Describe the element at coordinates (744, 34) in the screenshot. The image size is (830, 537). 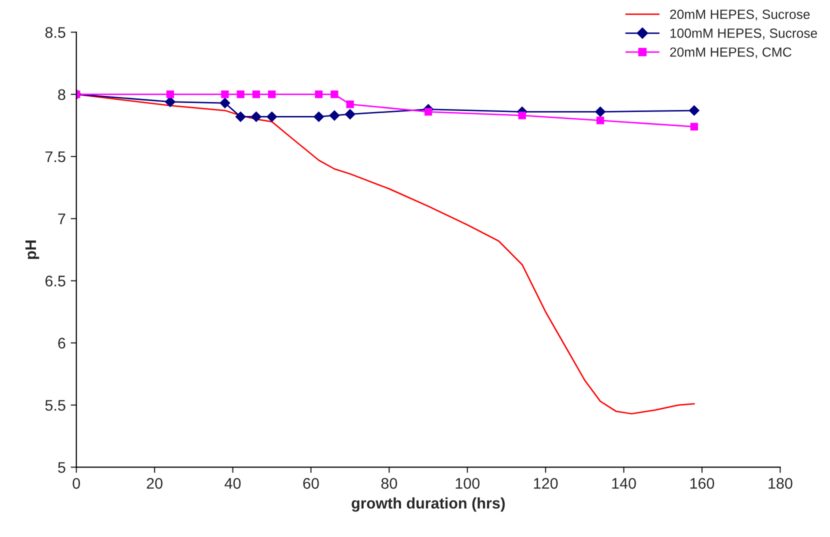
I see `legend-label: 100mM HEPES, Sucrose` at that location.